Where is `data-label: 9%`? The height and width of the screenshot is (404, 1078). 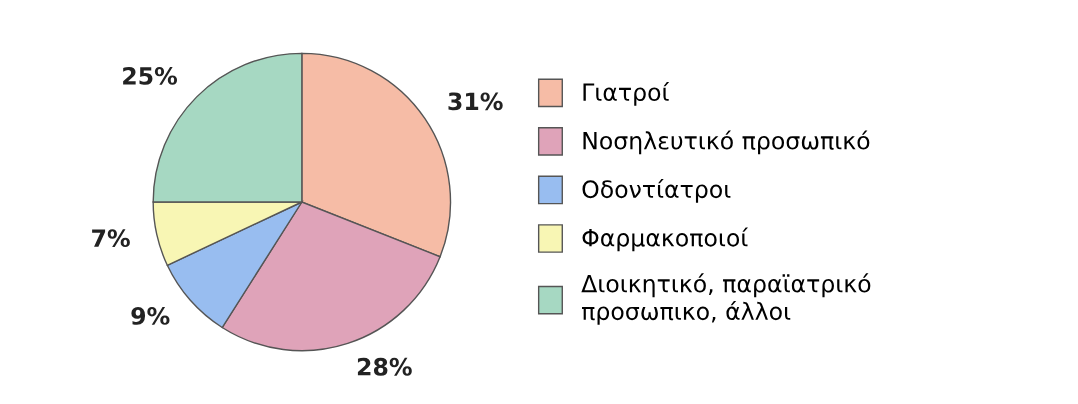
data-label: 9% is located at coordinates (150, 316).